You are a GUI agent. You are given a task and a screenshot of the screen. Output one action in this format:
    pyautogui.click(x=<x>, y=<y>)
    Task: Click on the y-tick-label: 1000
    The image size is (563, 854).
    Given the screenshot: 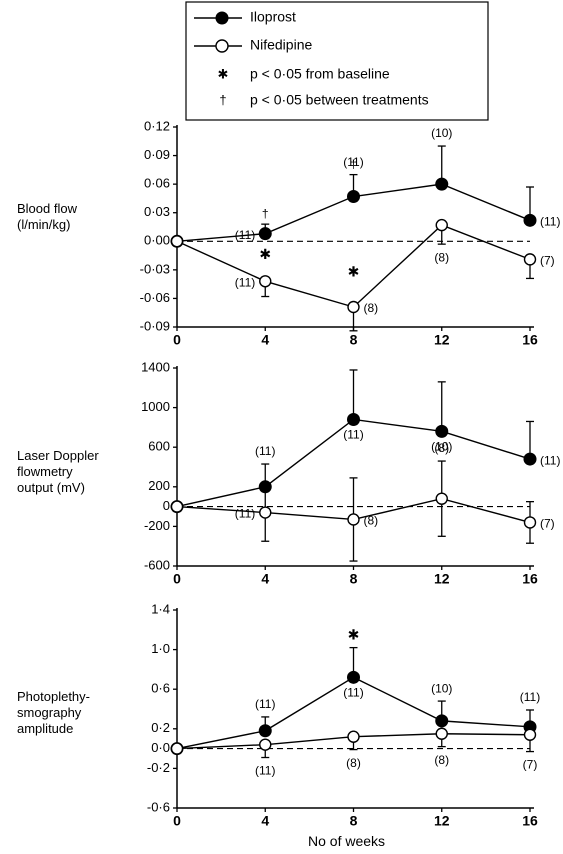 What is the action you would take?
    pyautogui.click(x=155, y=406)
    